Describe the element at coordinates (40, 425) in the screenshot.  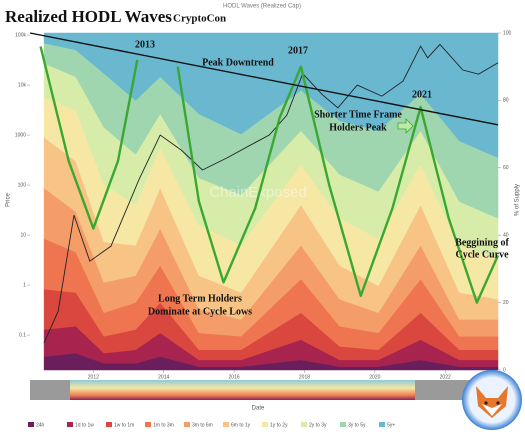
I see `legend-label: 24h` at that location.